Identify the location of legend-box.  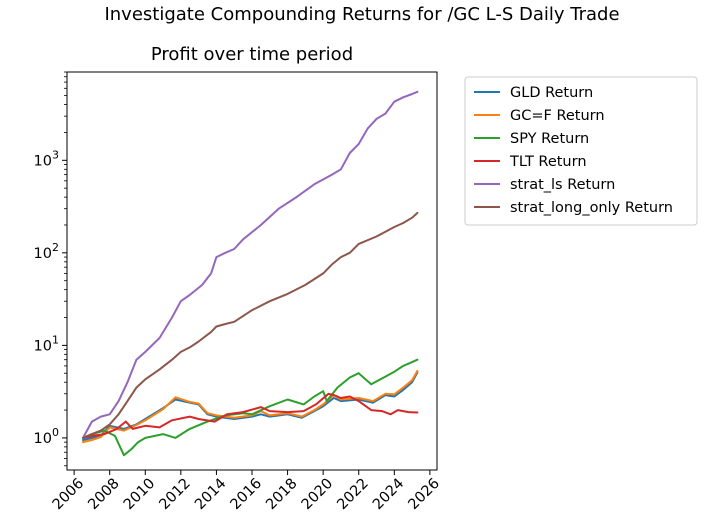
(581, 151).